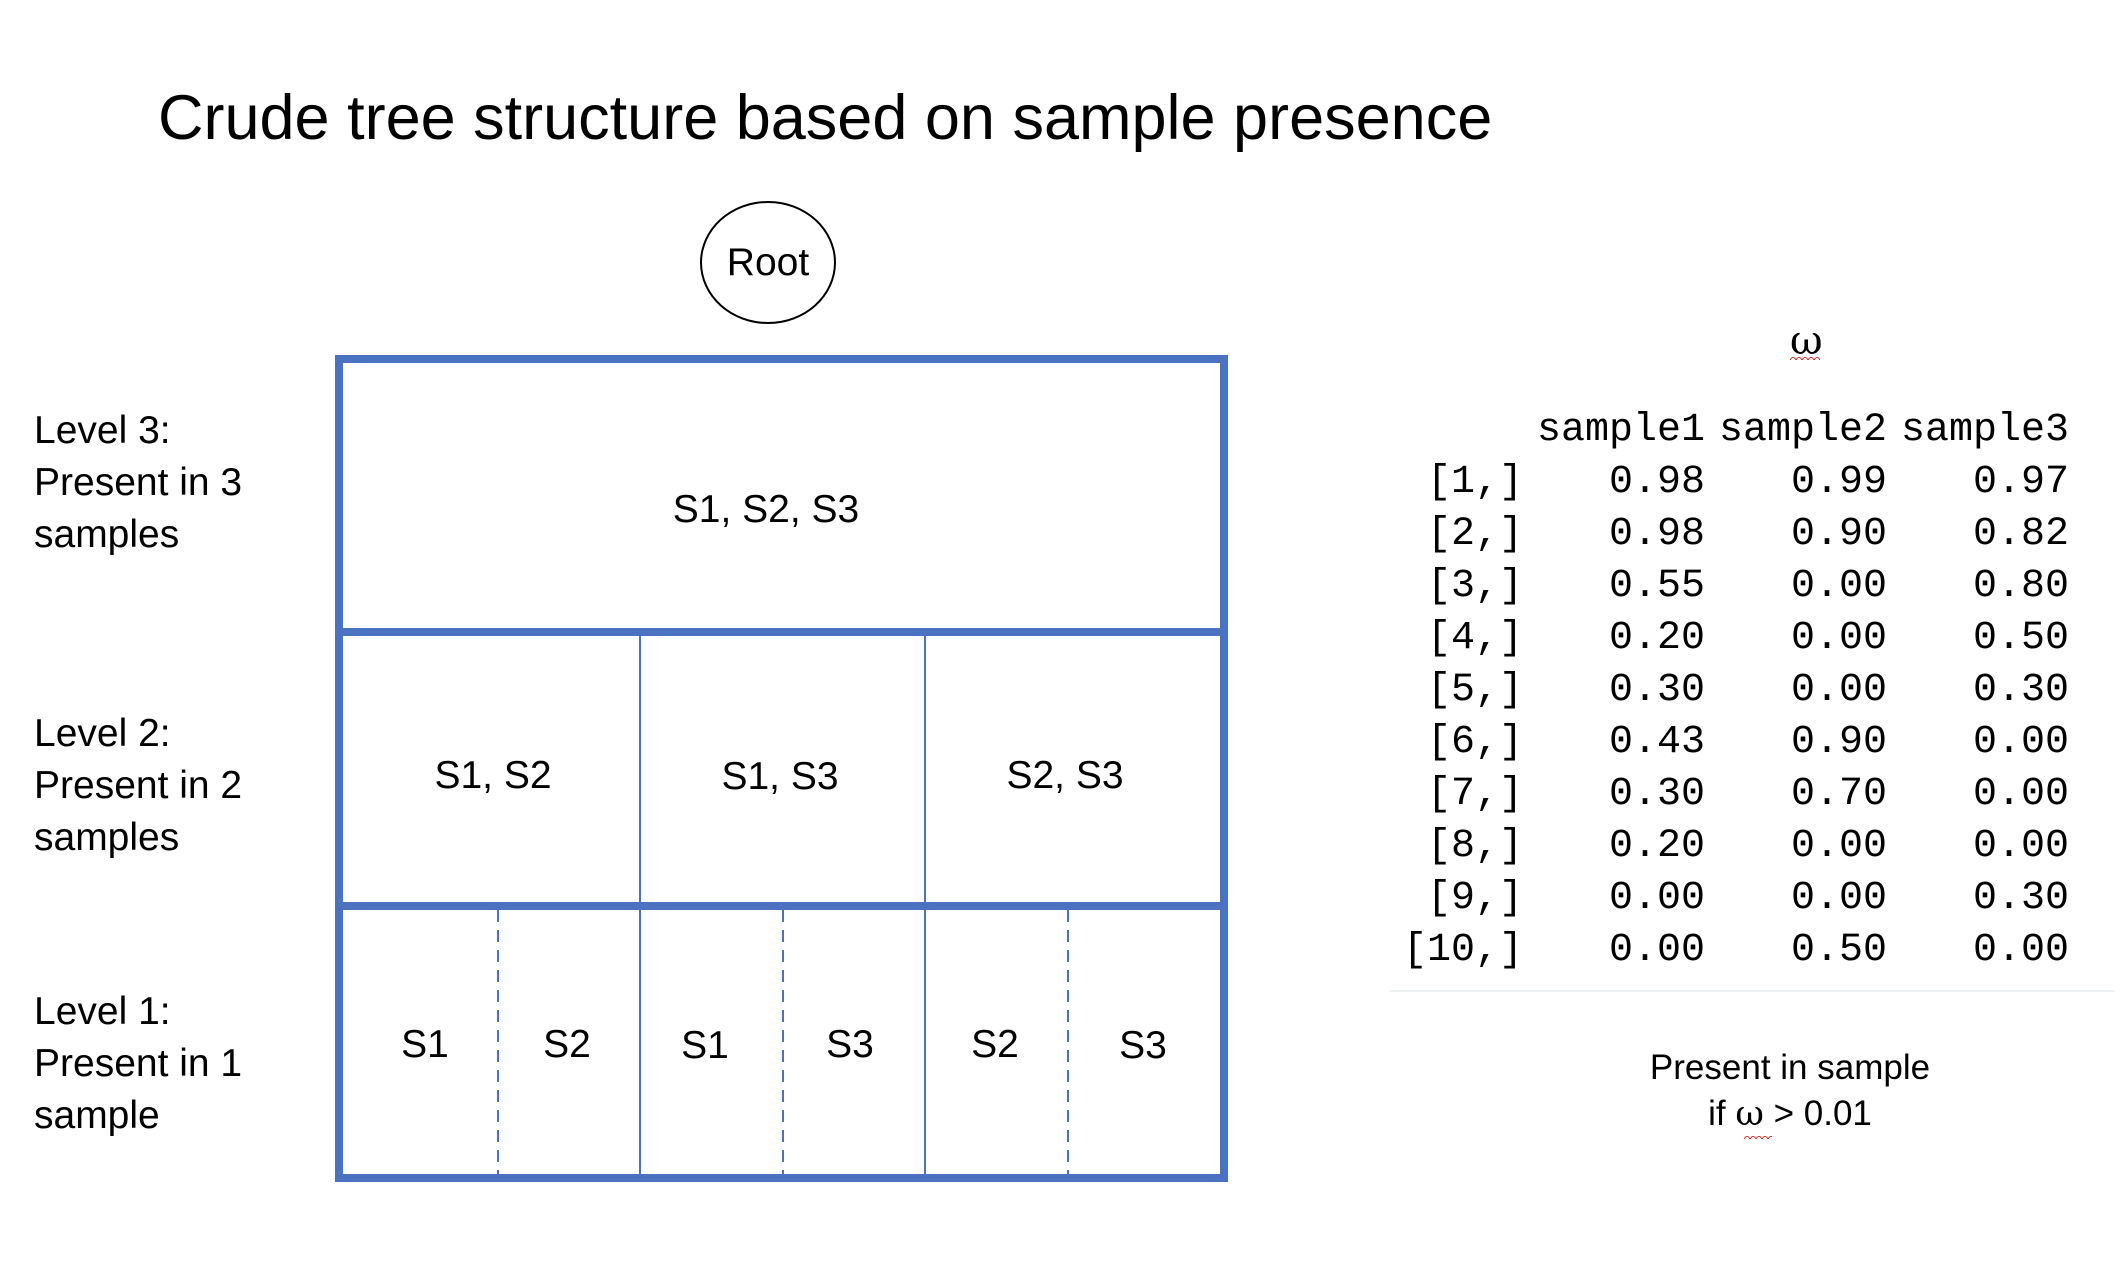 This screenshot has width=2122, height=1272. Describe the element at coordinates (107, 534) in the screenshot. I see `level-3-label-line: samples` at that location.